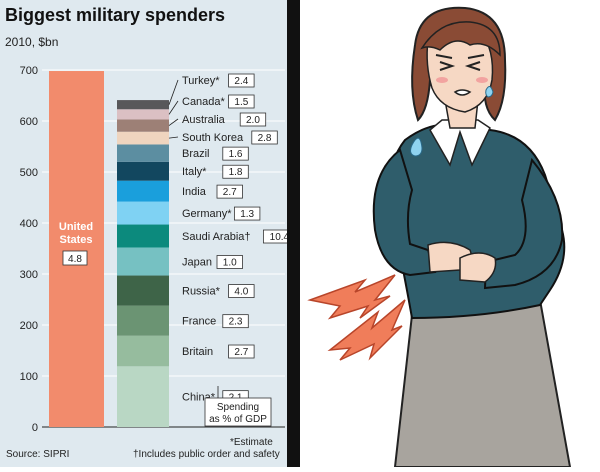 The image size is (600, 472). What do you see at coordinates (482, 80) in the screenshot?
I see `blush-right` at bounding box center [482, 80].